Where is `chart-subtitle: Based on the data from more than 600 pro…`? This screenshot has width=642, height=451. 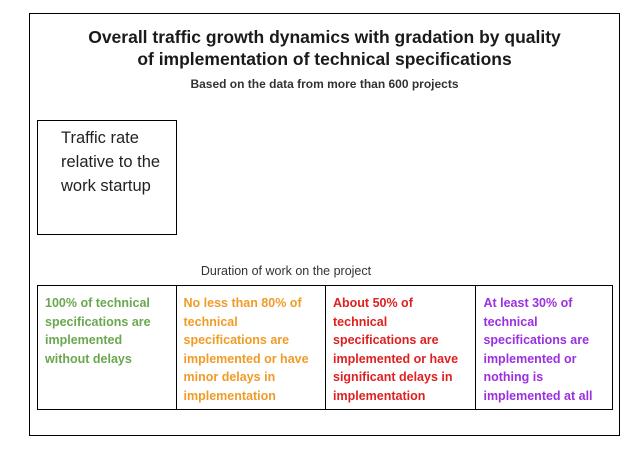 chart-subtitle: Based on the data from more than 600 pro… is located at coordinates (324, 84).